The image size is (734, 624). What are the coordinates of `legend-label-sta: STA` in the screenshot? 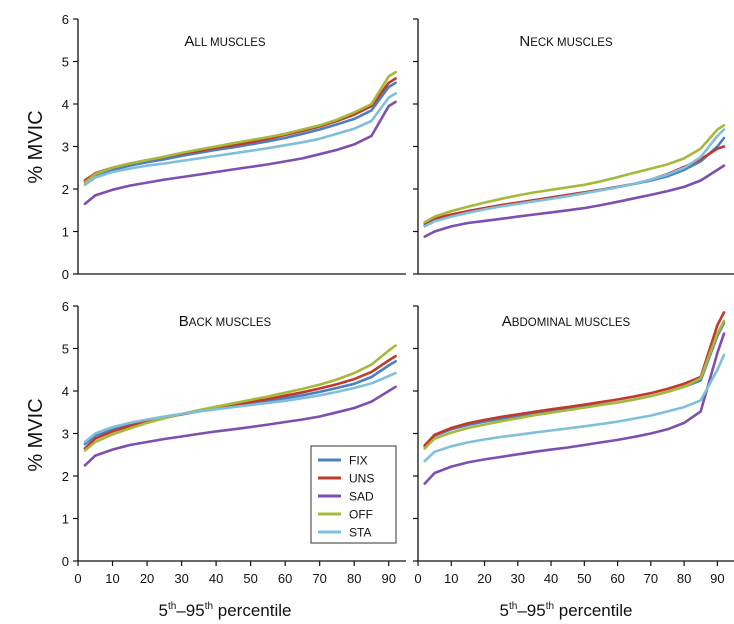 It's located at (360, 533).